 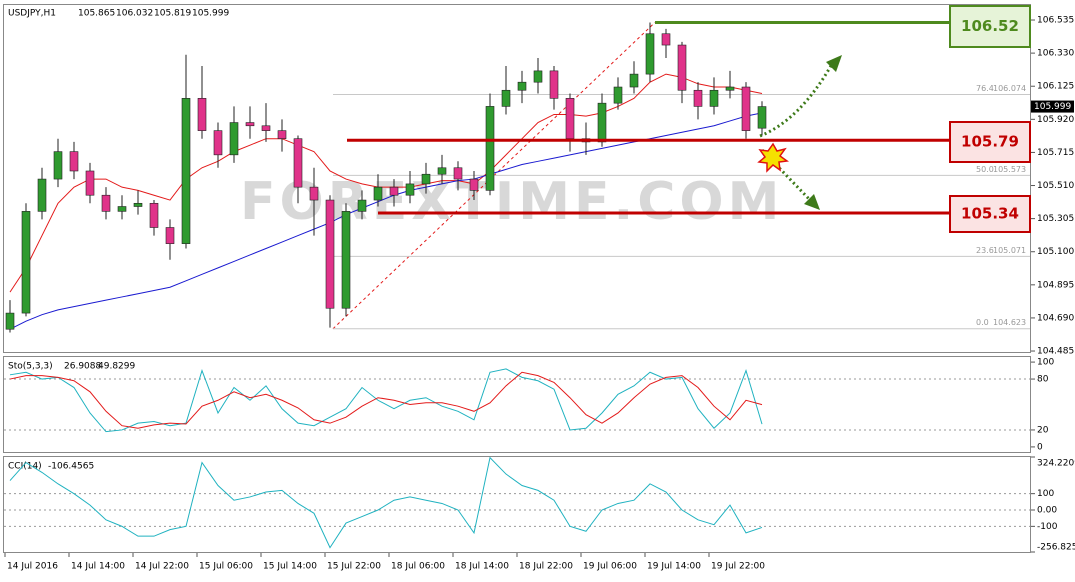 What do you see at coordinates (1009, 88) in the screenshot?
I see `fib-price: 106.074` at bounding box center [1009, 88].